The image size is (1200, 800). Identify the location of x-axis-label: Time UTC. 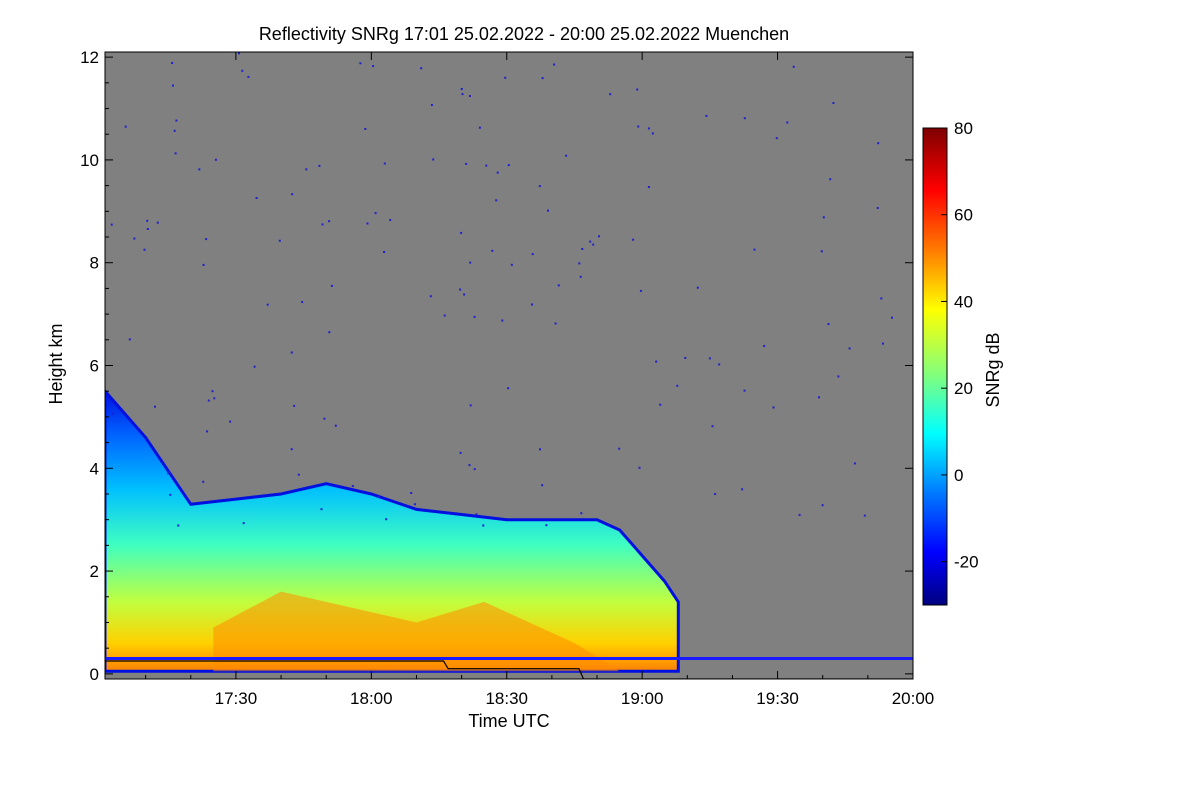
(508, 721).